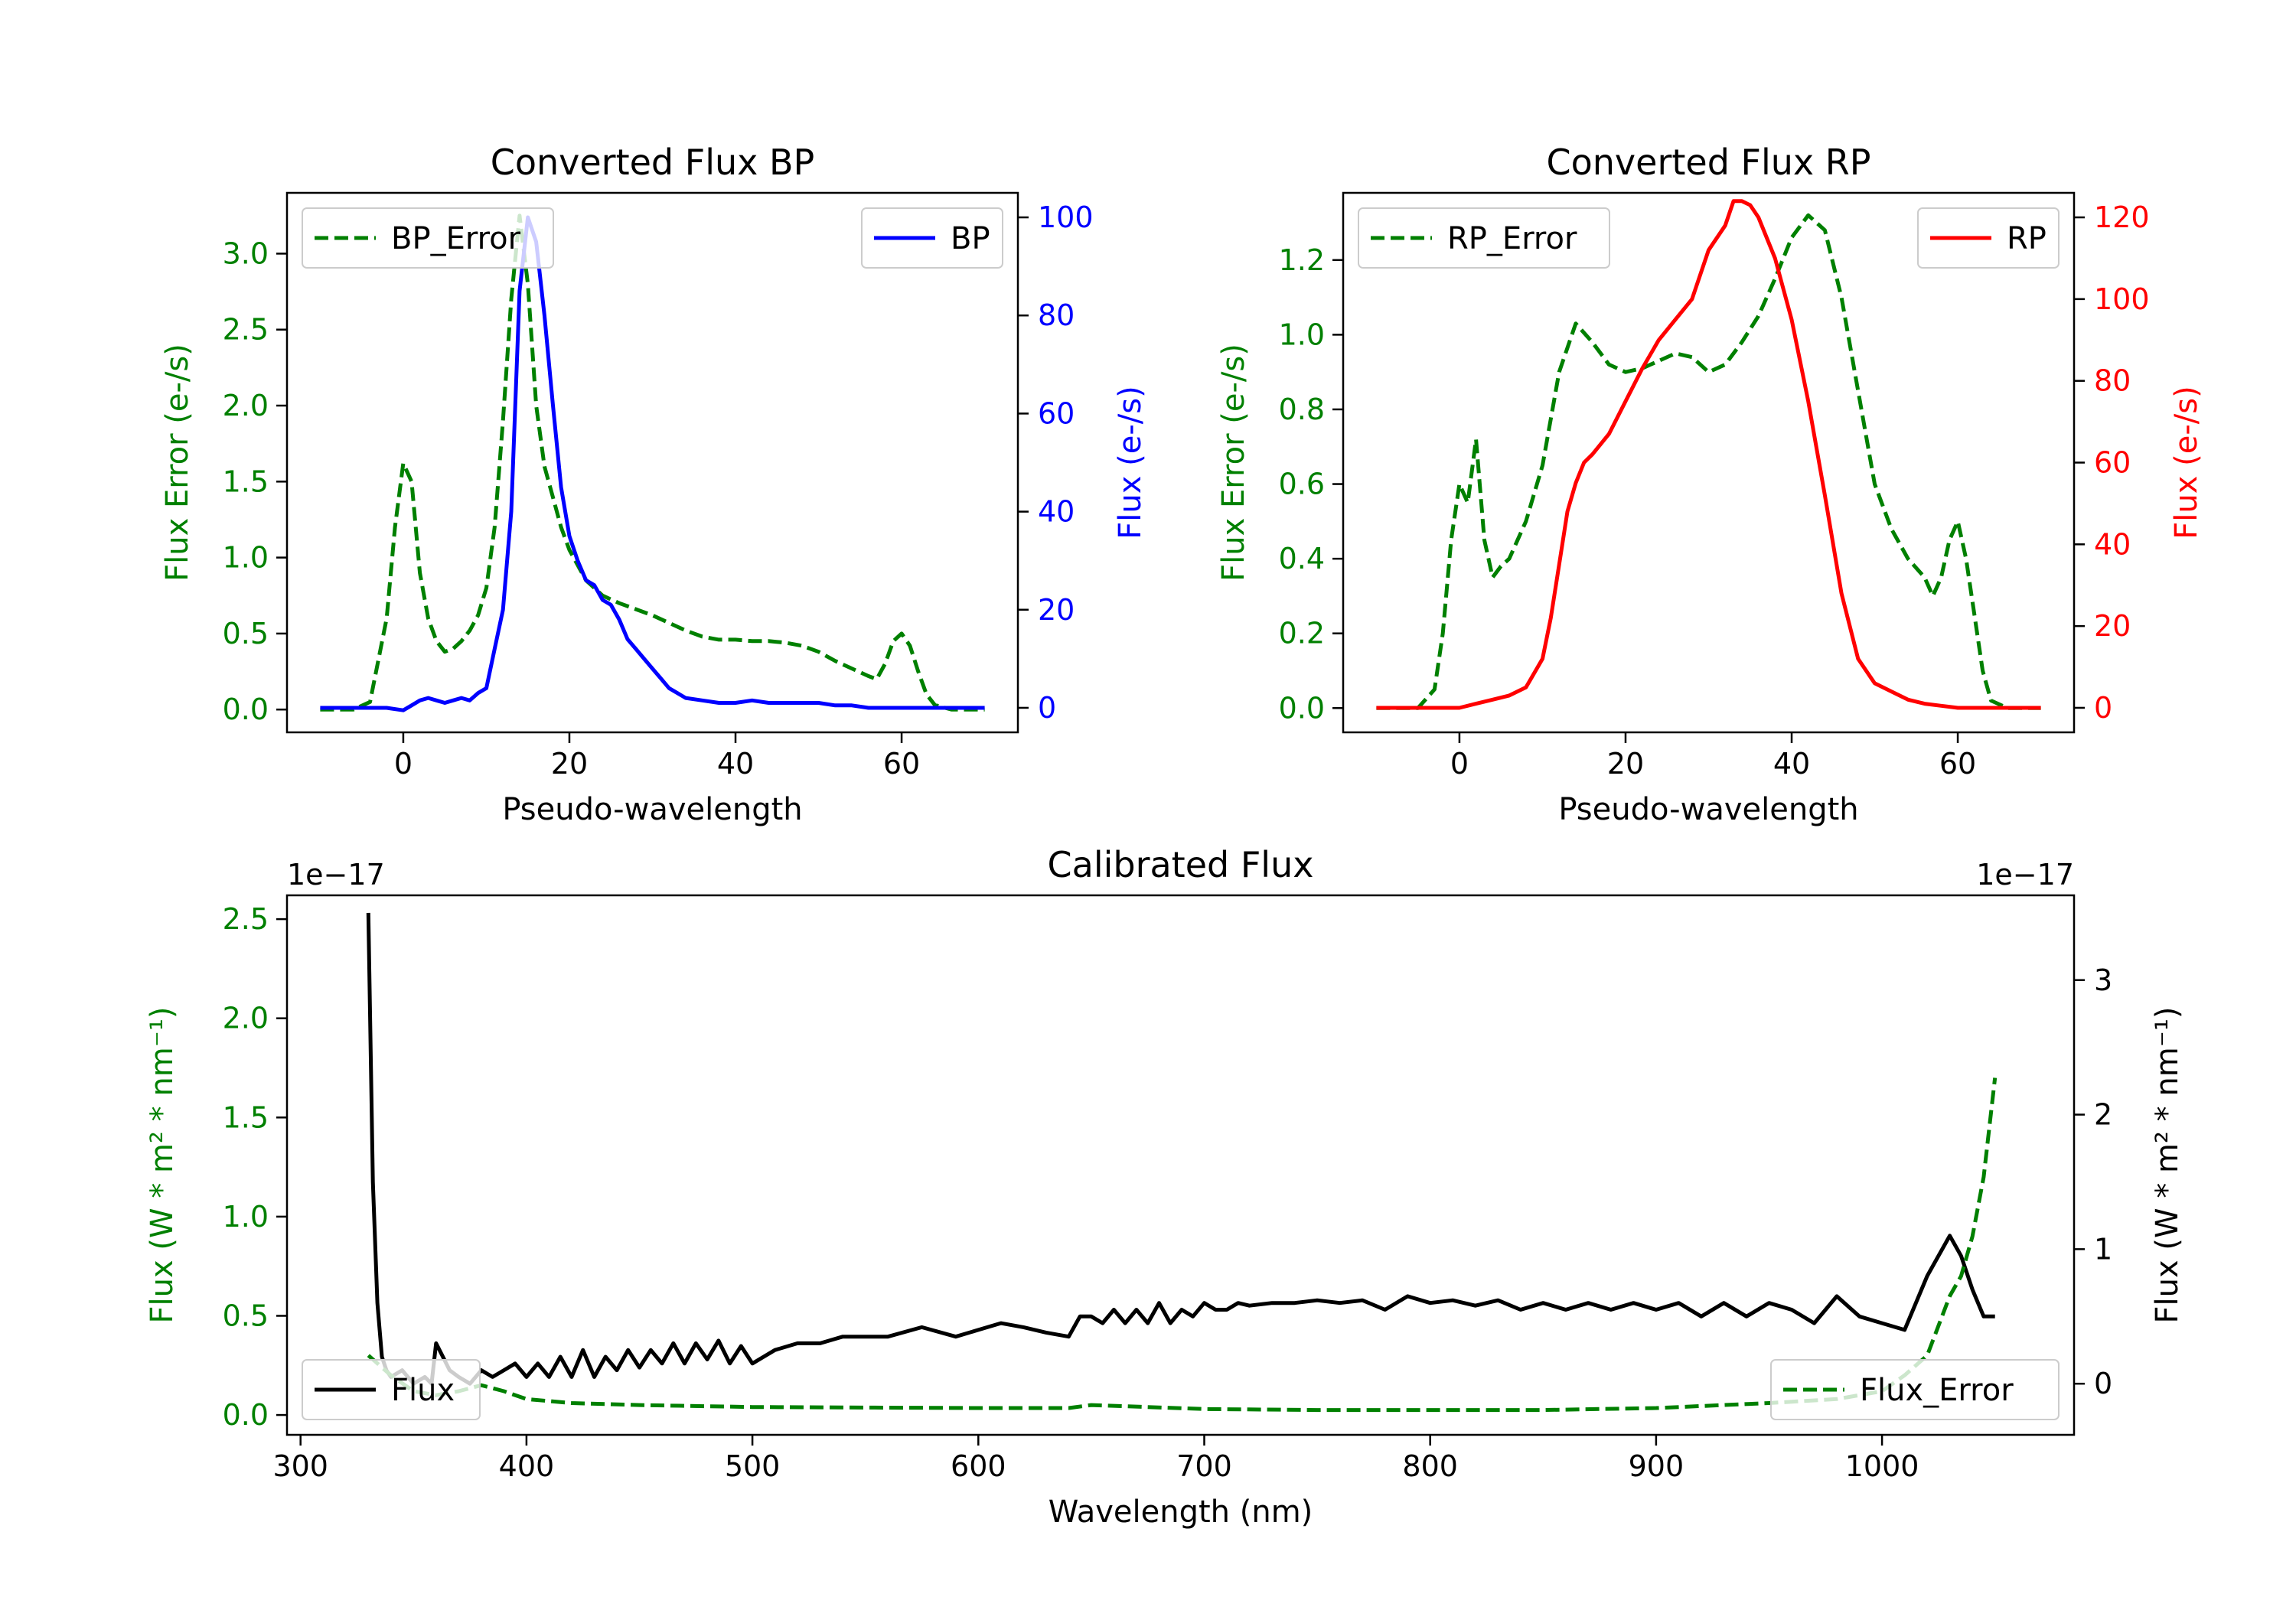  Describe the element at coordinates (1056, 413) in the screenshot. I see `chart0-ytick-right-label: 60` at that location.